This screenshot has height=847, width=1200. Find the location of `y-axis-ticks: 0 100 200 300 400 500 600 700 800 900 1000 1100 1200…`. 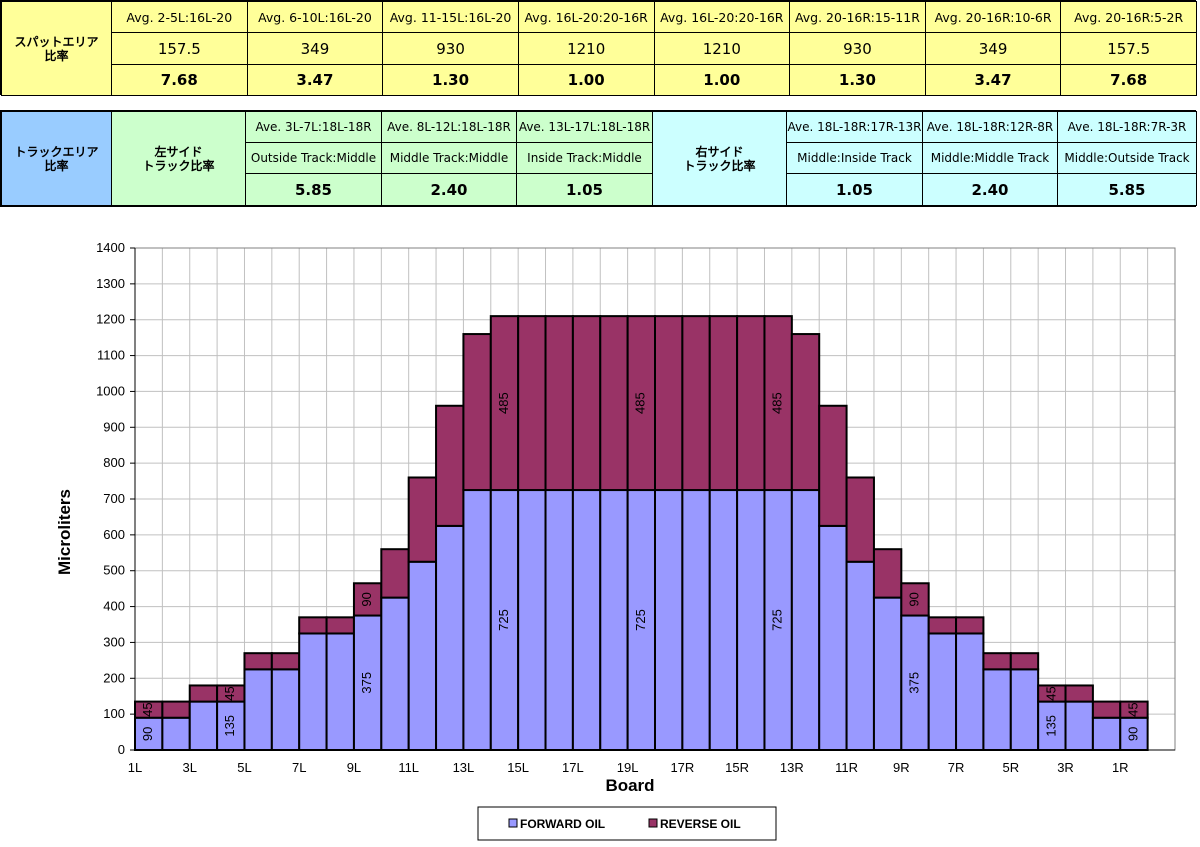

y-axis-ticks: 0 100 200 300 400 500 600 700 800 900 1000 1100 1200… is located at coordinates (115, 498).